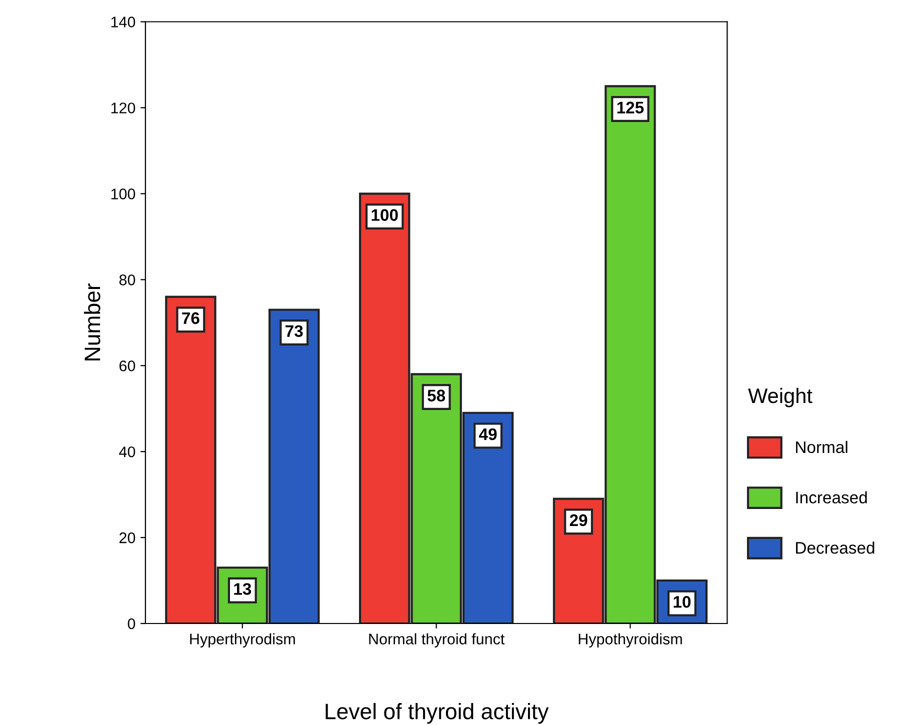  What do you see at coordinates (630, 108) in the screenshot?
I see `data-label: 125` at bounding box center [630, 108].